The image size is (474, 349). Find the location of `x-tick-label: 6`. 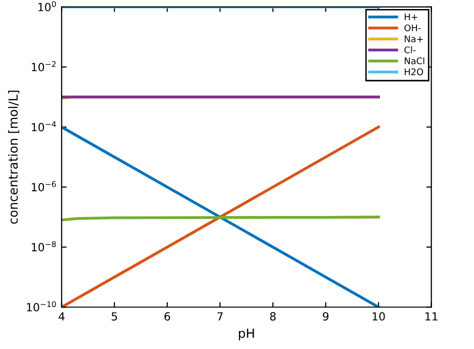

x-tick-label: 6 is located at coordinates (167, 316).